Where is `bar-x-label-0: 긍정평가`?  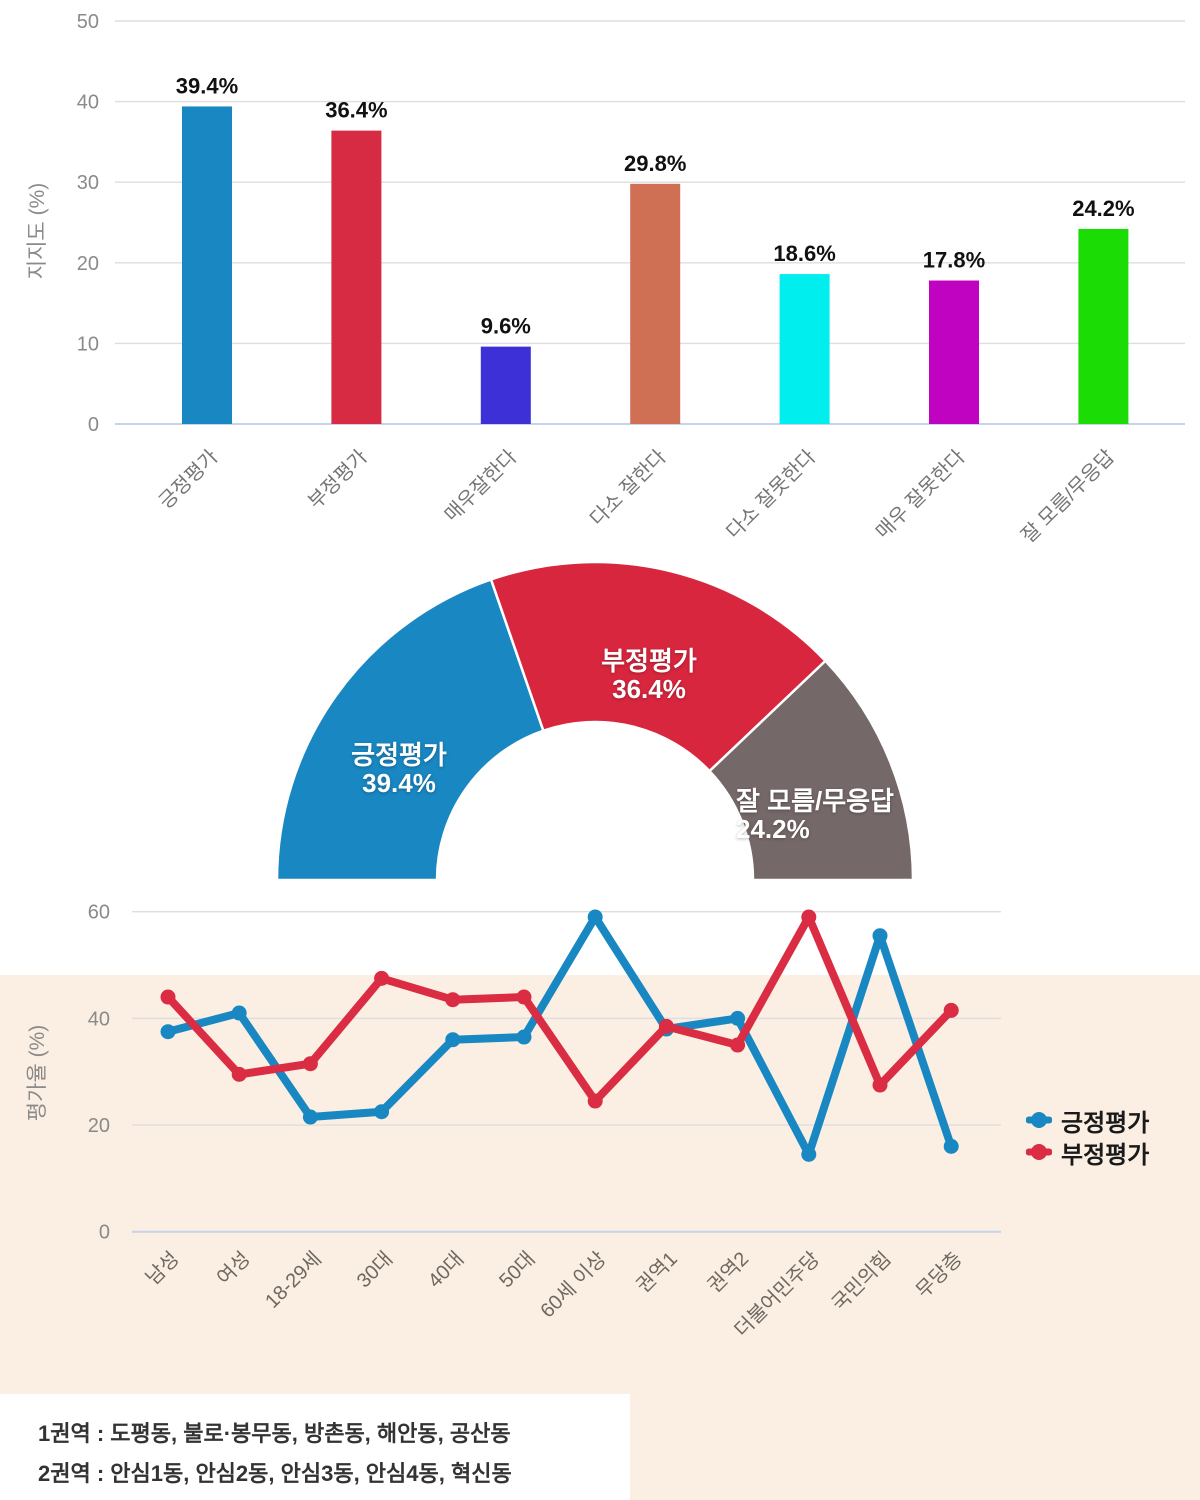 bar-x-label-0: 긍정평가 is located at coordinates (188, 479).